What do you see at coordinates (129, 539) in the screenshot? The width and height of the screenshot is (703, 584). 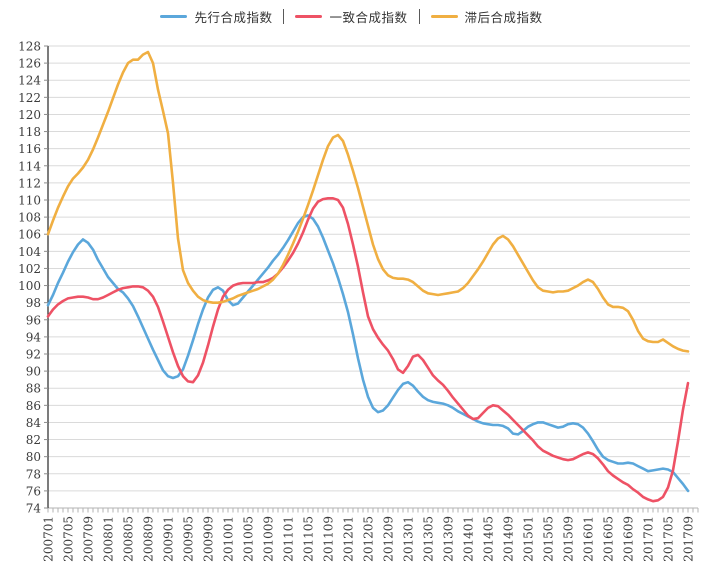 I see `svg-text: 200805` at bounding box center [129, 539].